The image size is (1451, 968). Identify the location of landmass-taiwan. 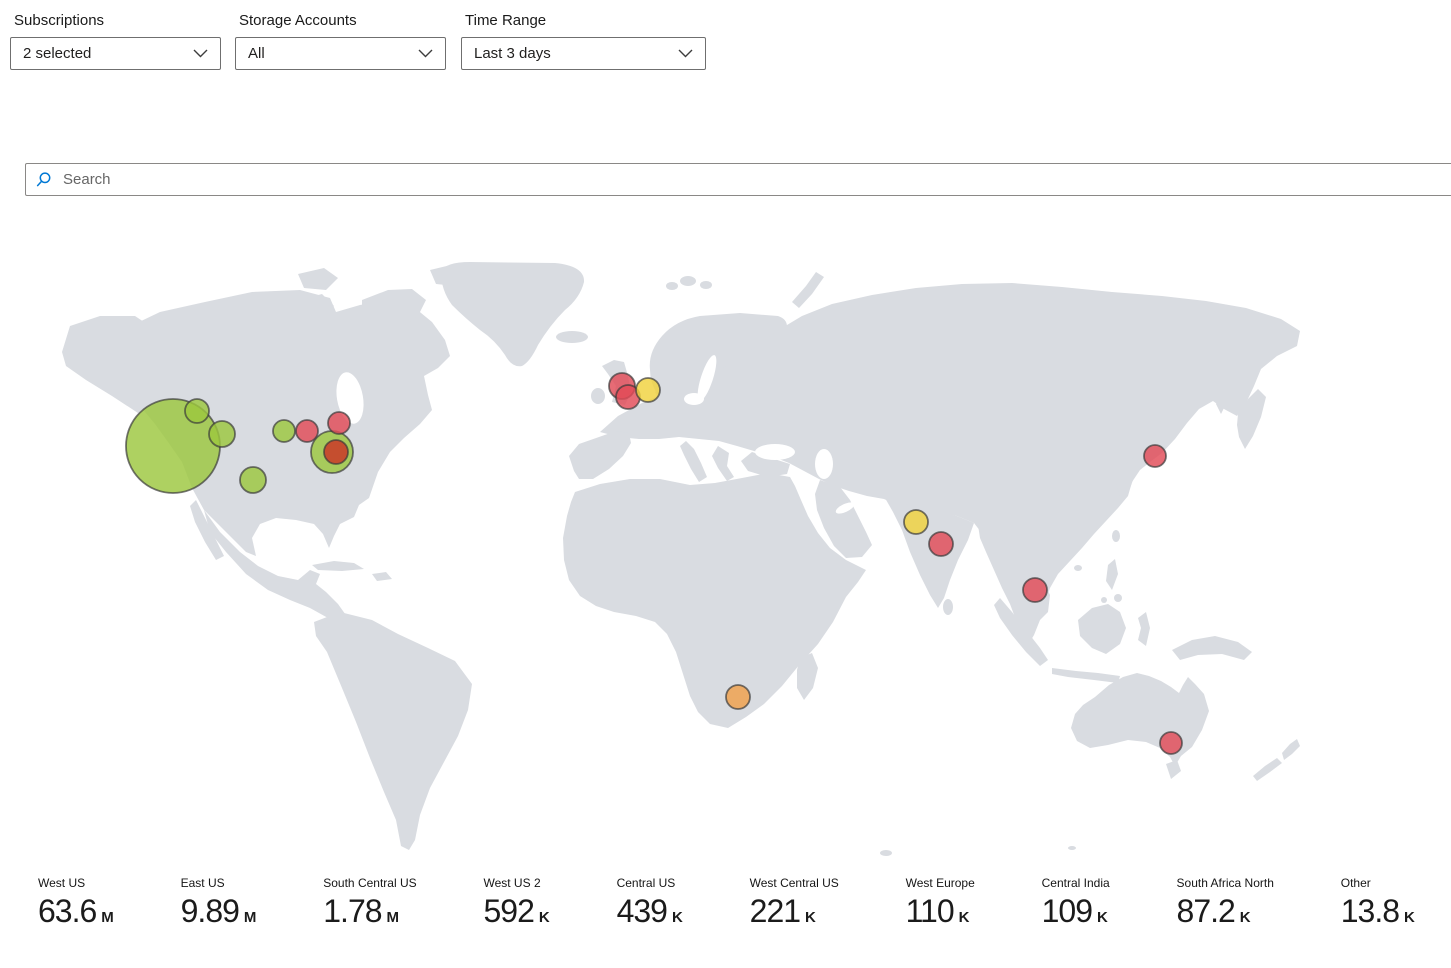
(1116, 536).